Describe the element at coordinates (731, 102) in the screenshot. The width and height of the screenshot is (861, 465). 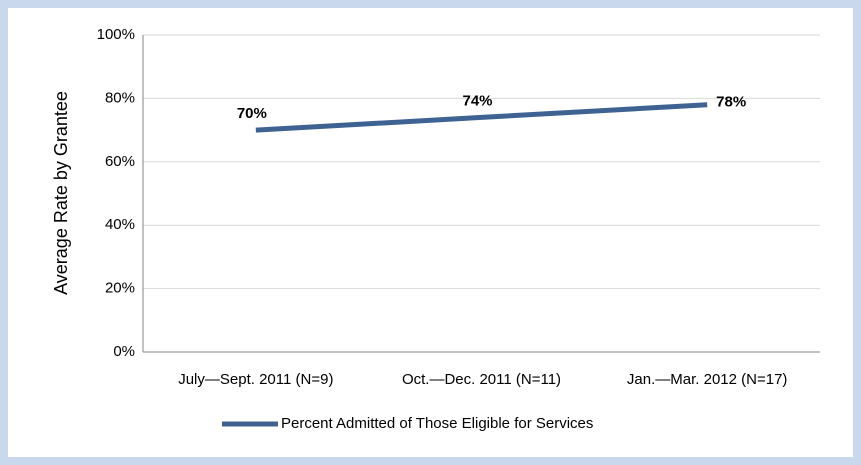
I see `data-label: 78%` at that location.